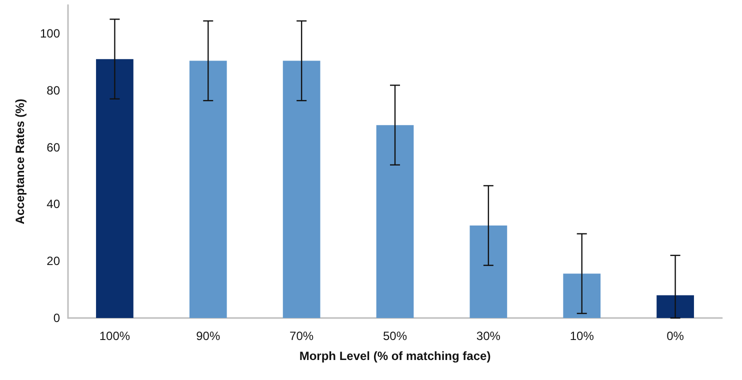  Describe the element at coordinates (56, 318) in the screenshot. I see `y-tick-label: 0` at that location.